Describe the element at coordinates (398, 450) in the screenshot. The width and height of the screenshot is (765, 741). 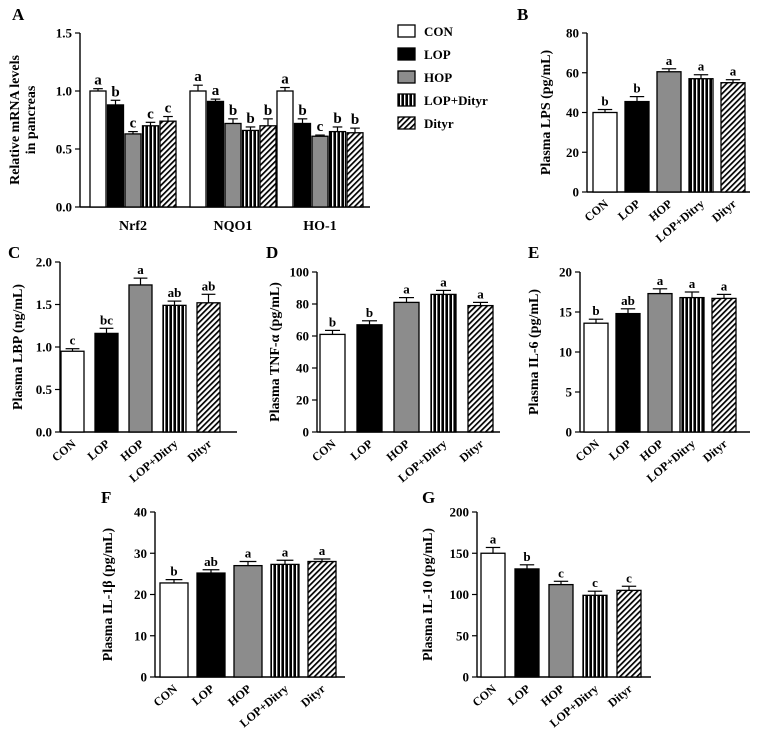
I see `panel-d-x-tick-label: HOP` at that location.